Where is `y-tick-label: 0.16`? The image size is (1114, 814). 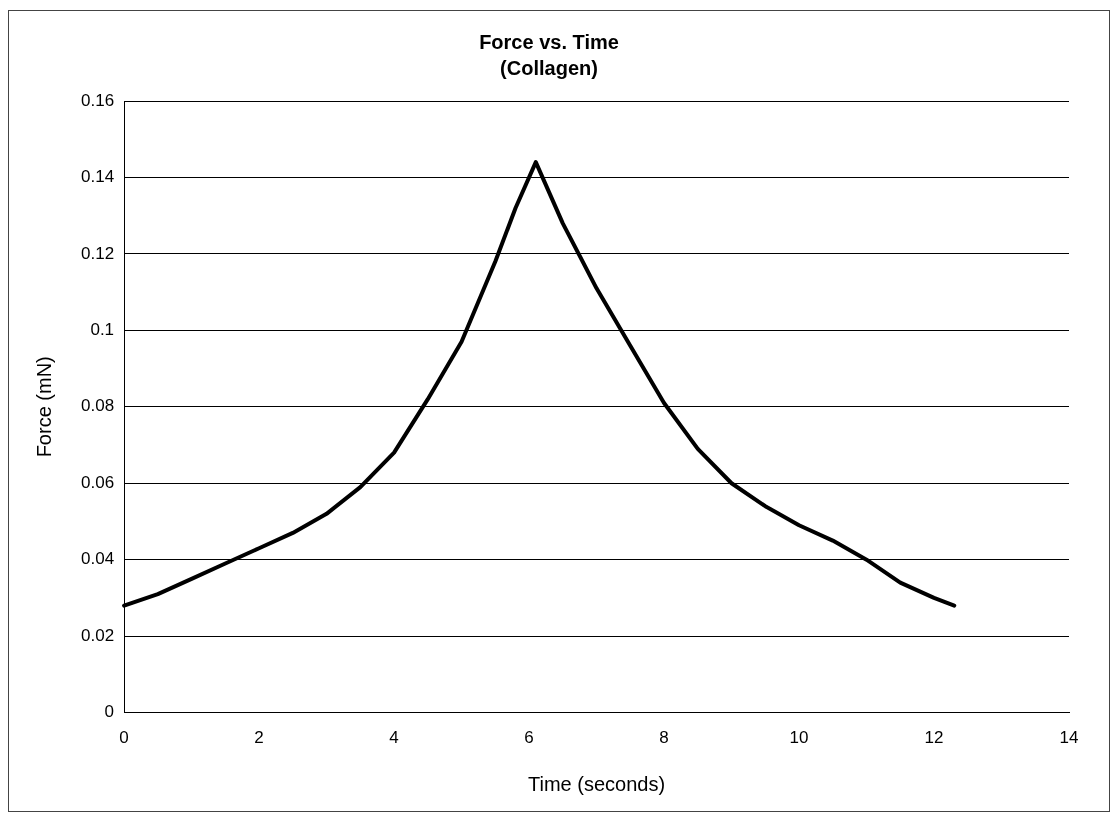
y-tick-label: 0.16 is located at coordinates (97, 100).